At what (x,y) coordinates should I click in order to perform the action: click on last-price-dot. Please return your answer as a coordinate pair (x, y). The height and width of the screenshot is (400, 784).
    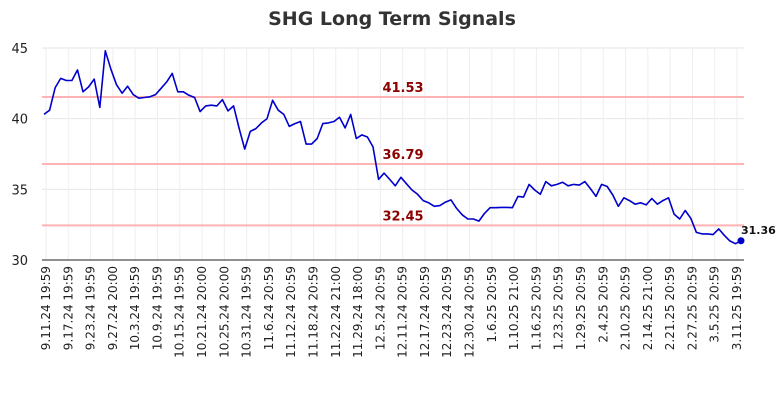
    Looking at the image, I should click on (741, 241).